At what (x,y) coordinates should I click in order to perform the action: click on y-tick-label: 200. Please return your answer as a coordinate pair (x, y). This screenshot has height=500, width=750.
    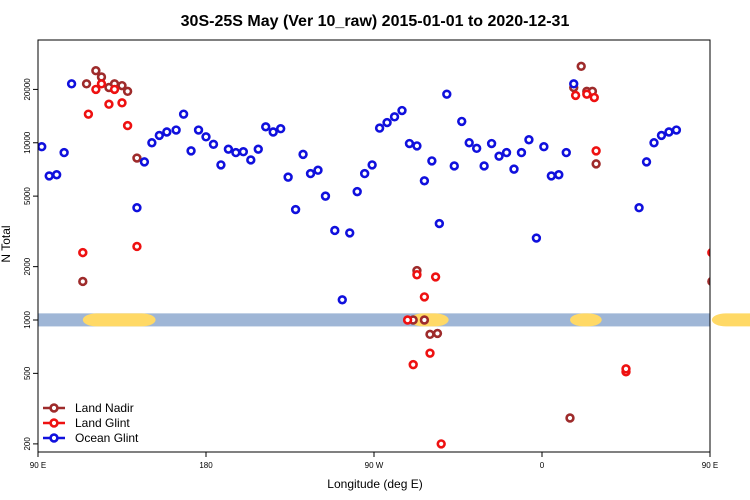
    Looking at the image, I should click on (27, 444).